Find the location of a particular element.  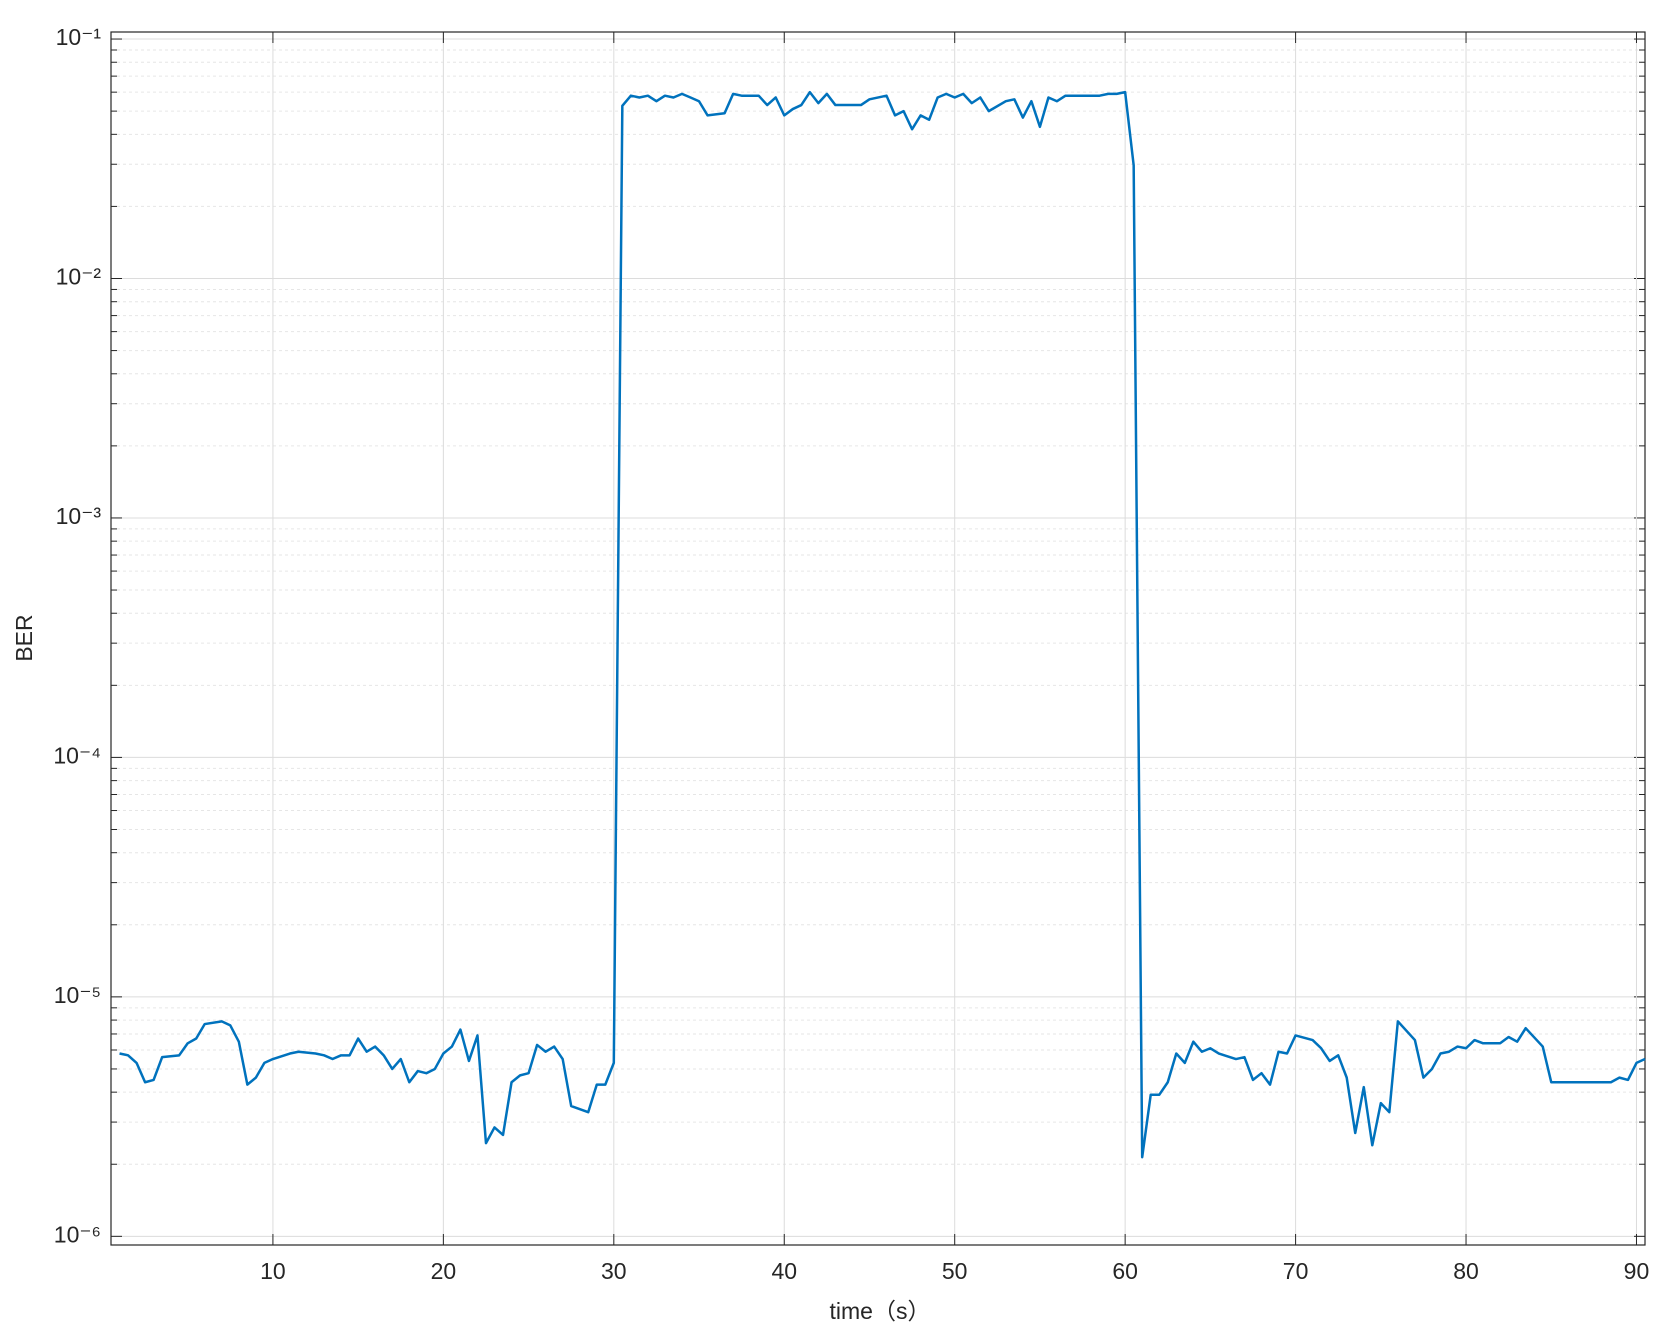

y-axis-label: BER is located at coordinates (24, 637).